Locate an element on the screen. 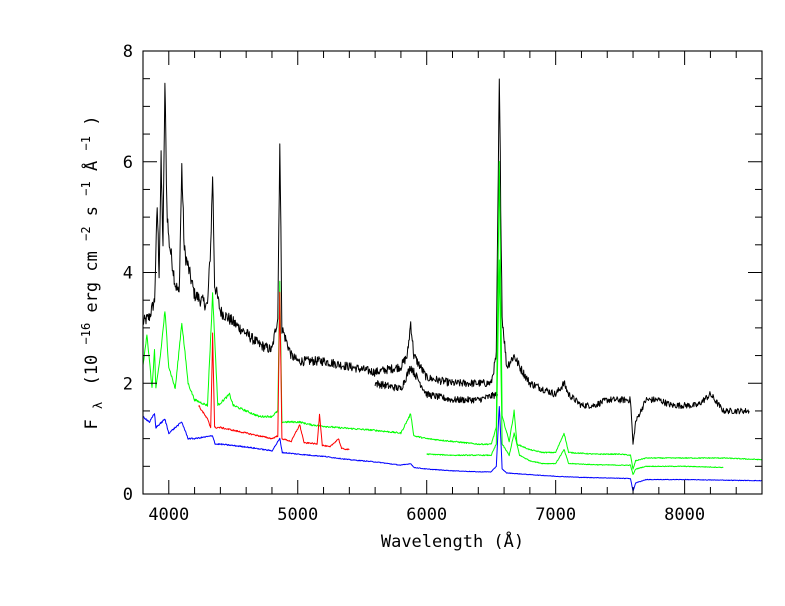 The image size is (785, 606). series-3-line is located at coordinates (575, 367).